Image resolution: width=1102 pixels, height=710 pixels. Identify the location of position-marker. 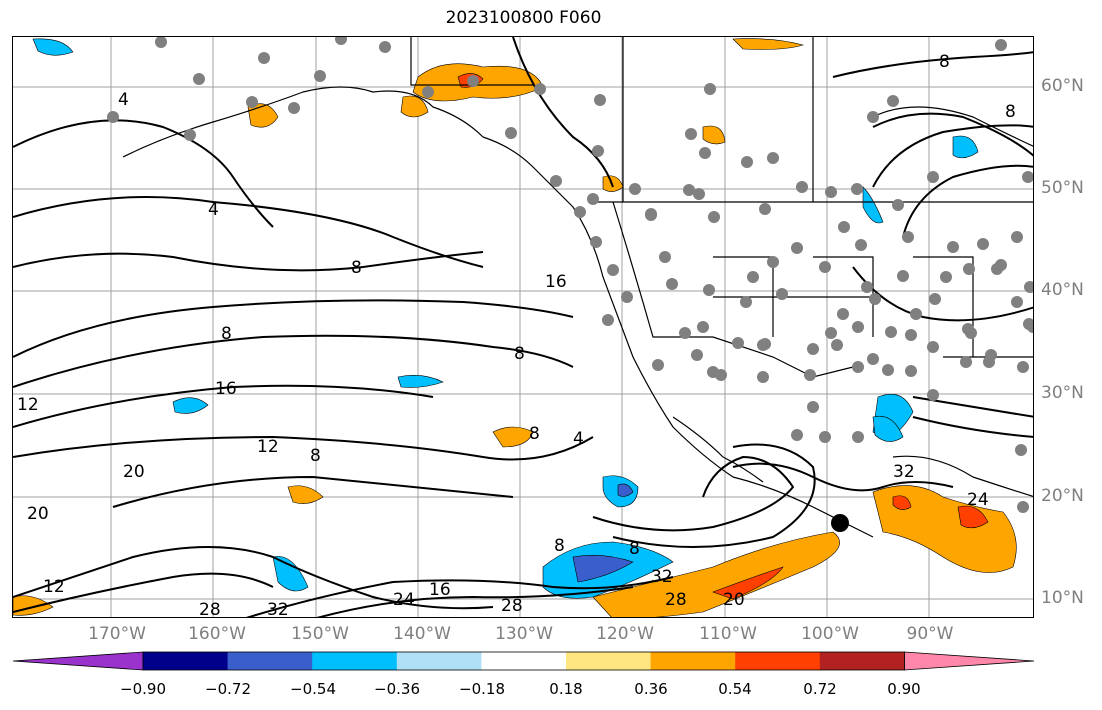
(840, 523).